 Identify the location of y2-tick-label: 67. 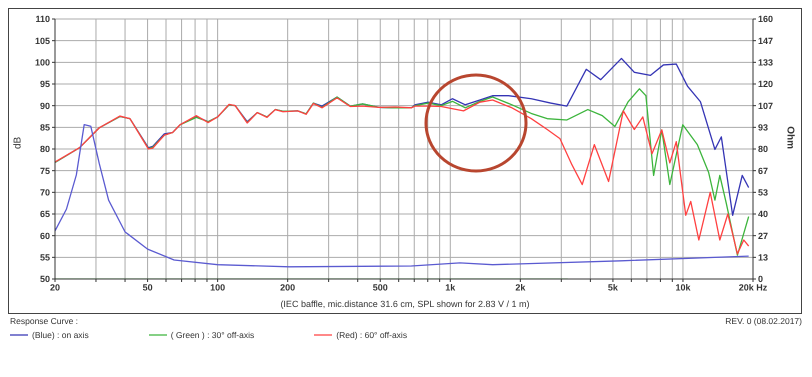
(763, 171).